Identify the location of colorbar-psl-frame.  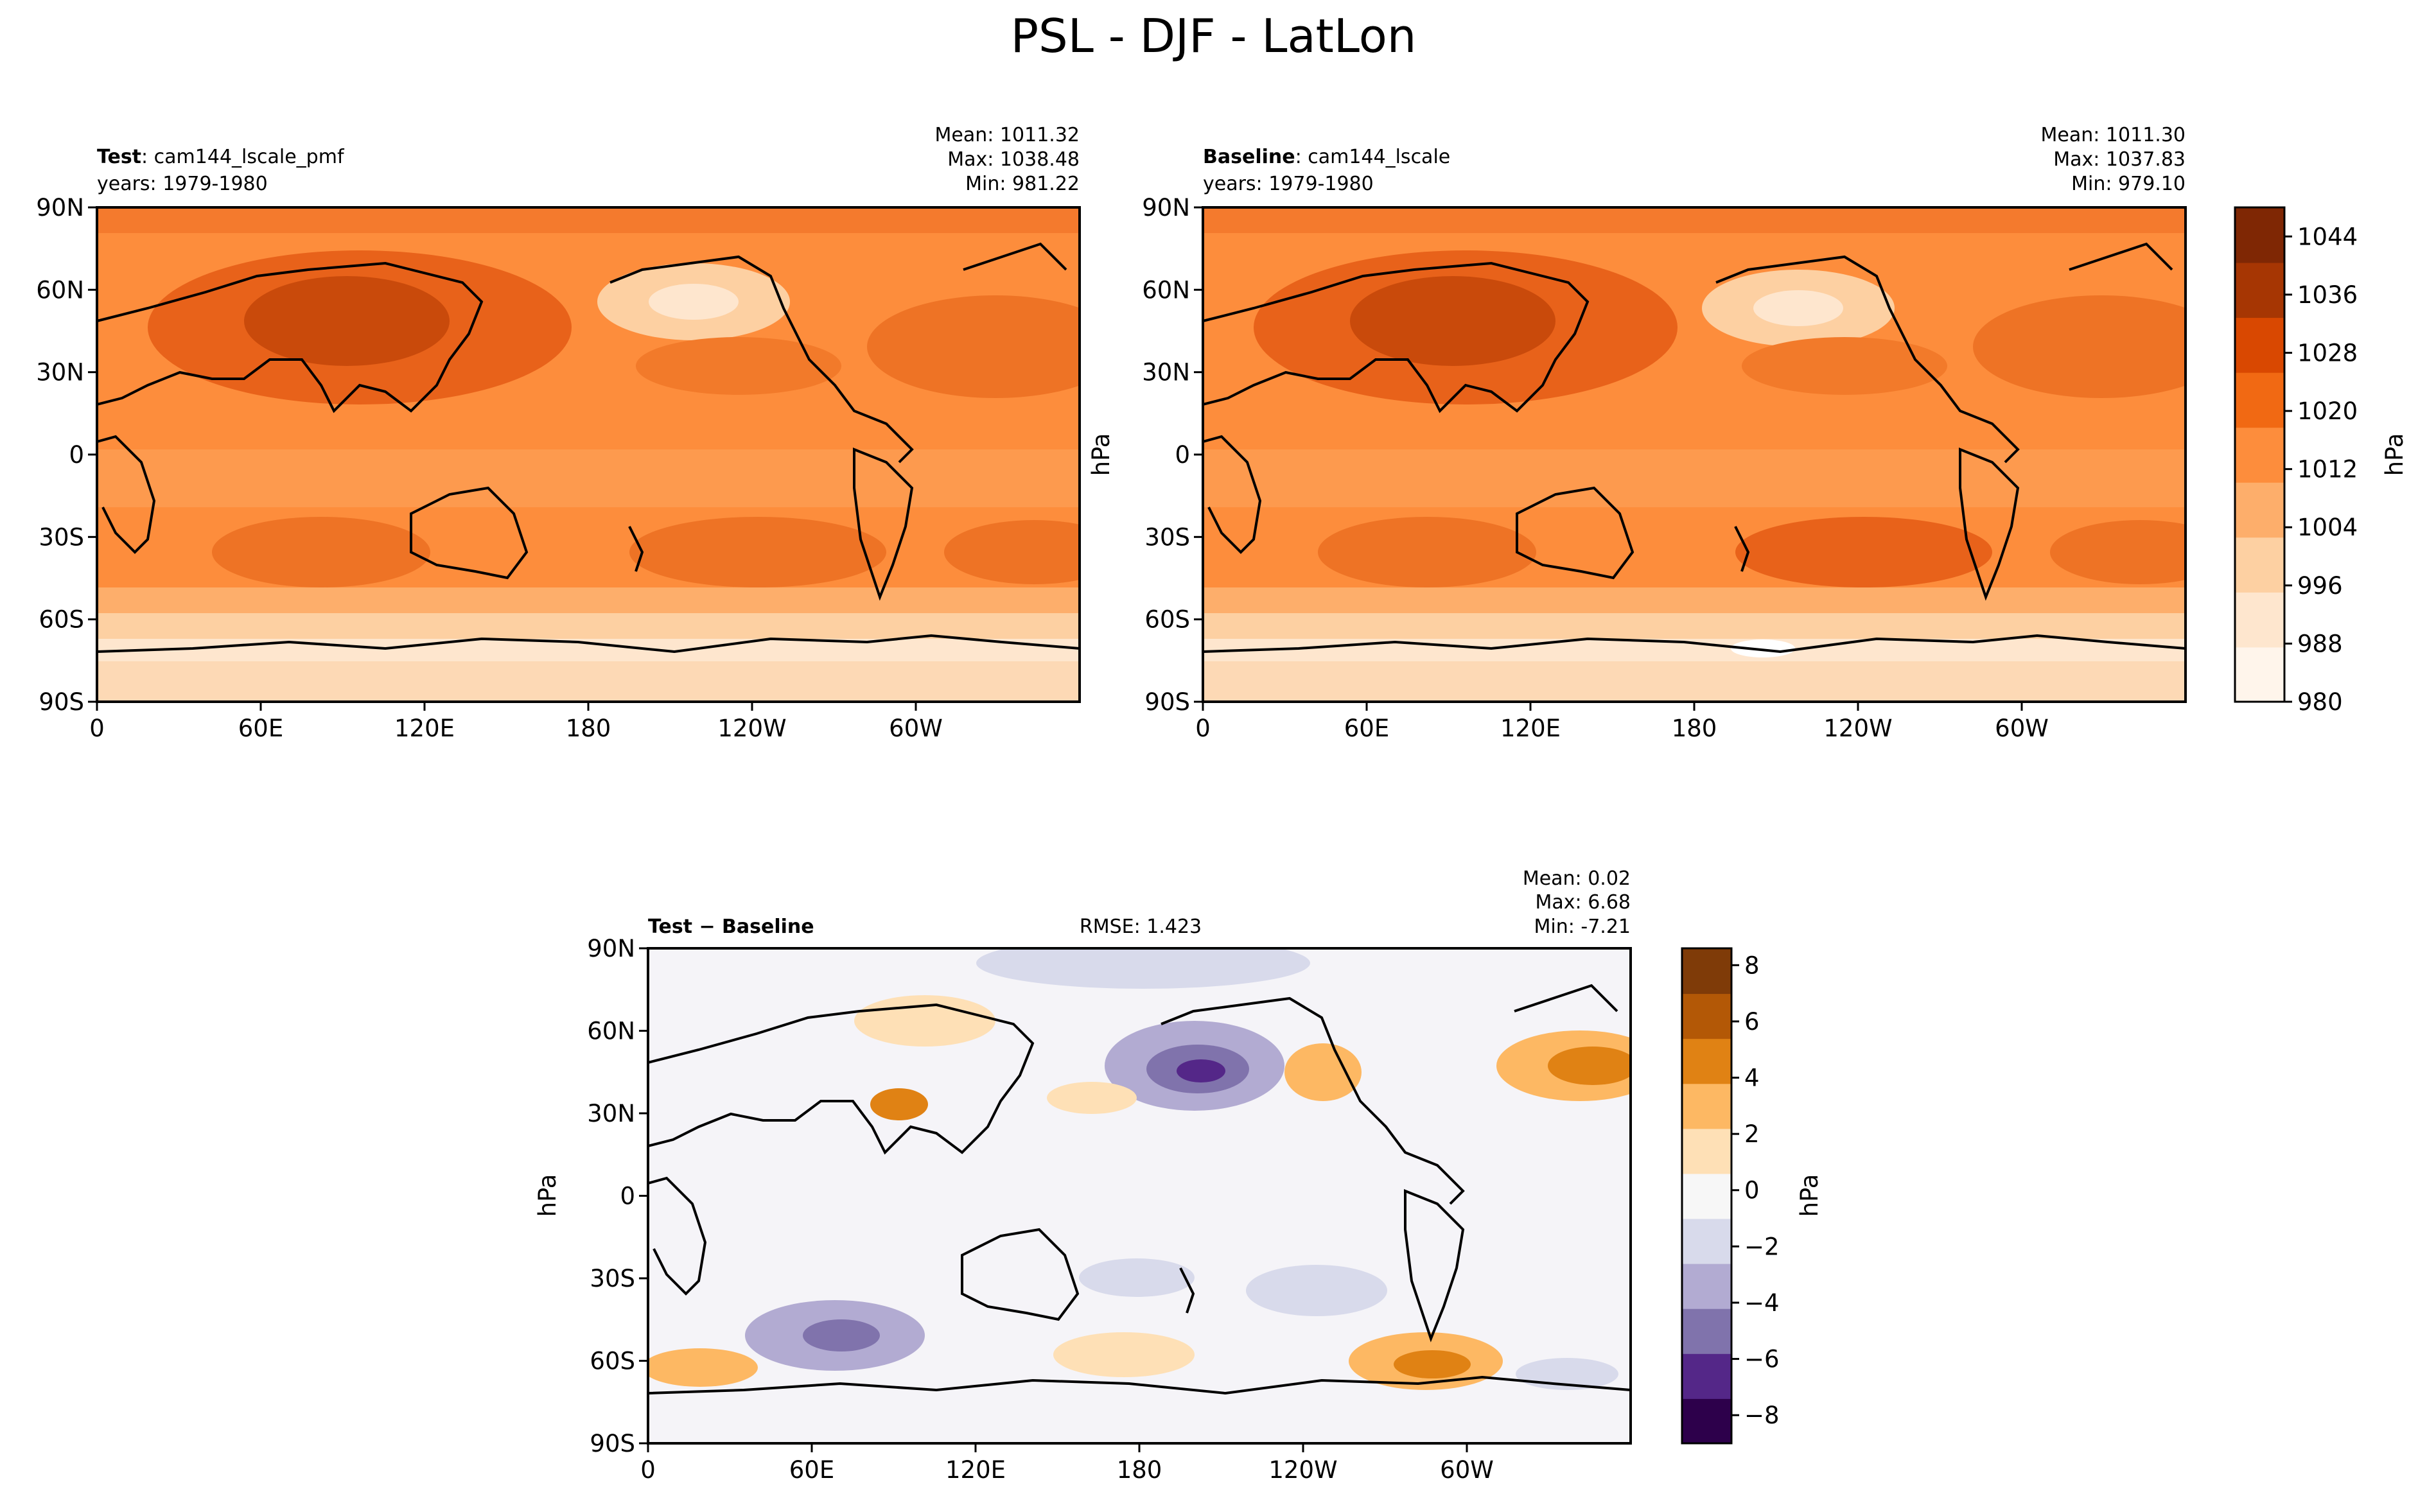
(2260, 454).